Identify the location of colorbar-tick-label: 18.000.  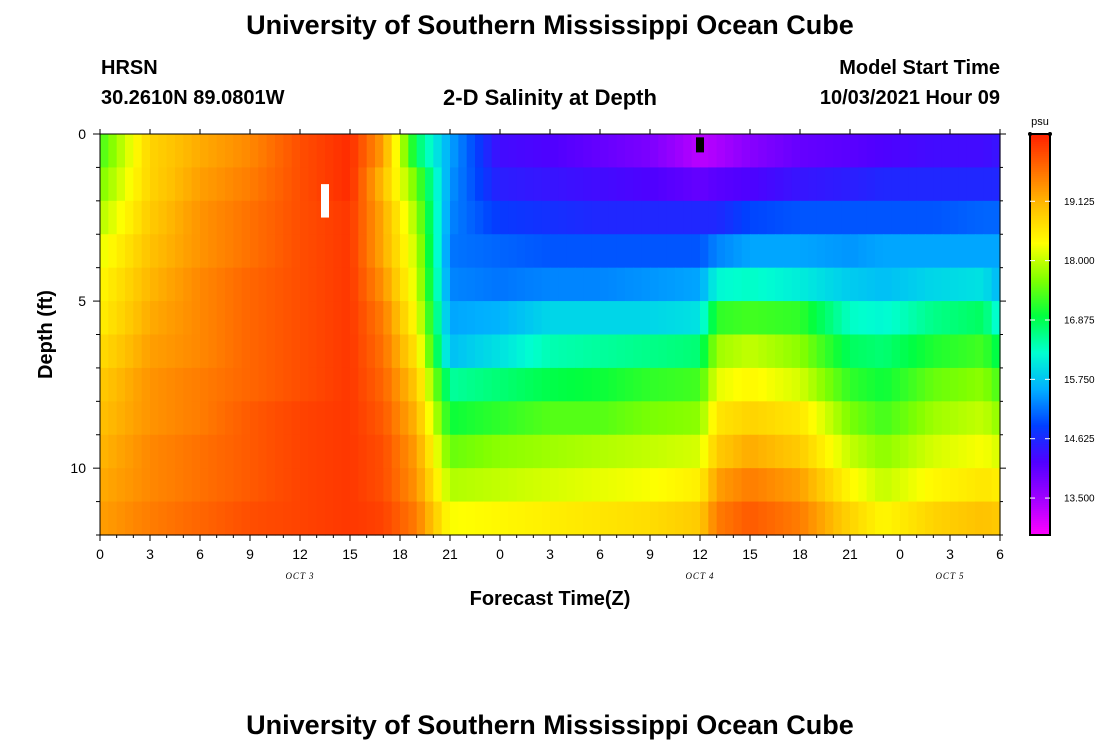
(1079, 261).